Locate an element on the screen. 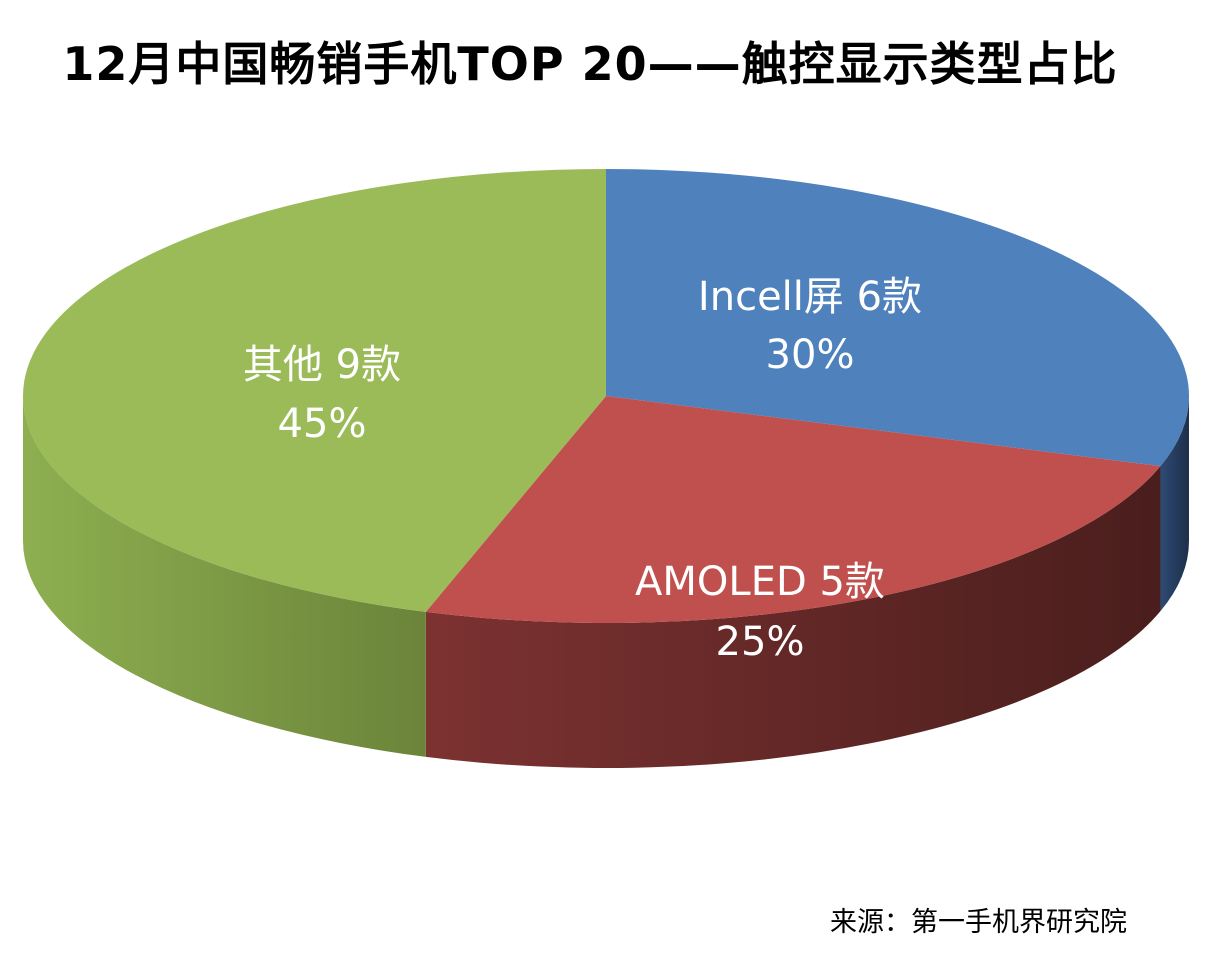  slice-label-percent-0: 30% is located at coordinates (810, 355).